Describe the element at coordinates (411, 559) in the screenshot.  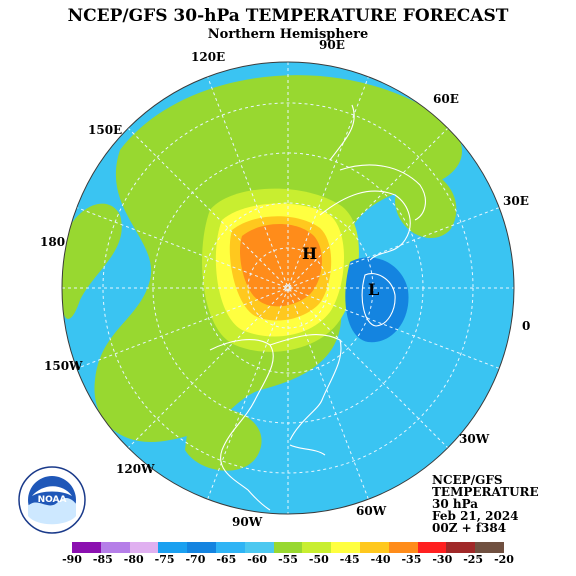
I see `legend-label: -35` at that location.